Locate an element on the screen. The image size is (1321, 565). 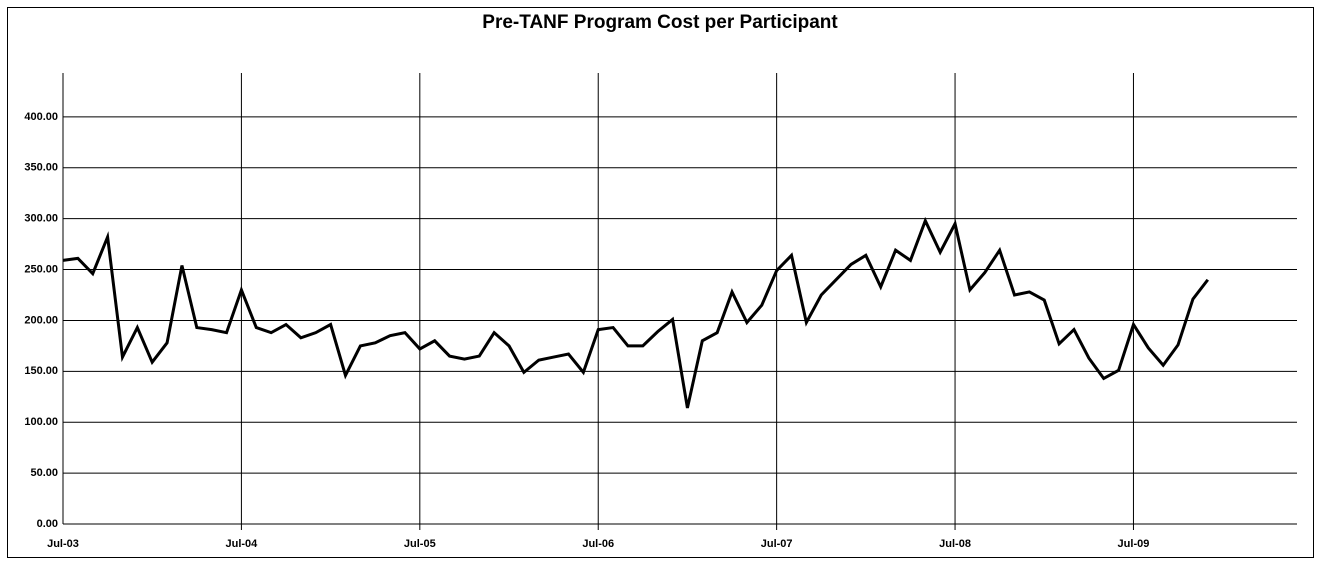
y-tick-label: 400.00 is located at coordinates (41, 117).